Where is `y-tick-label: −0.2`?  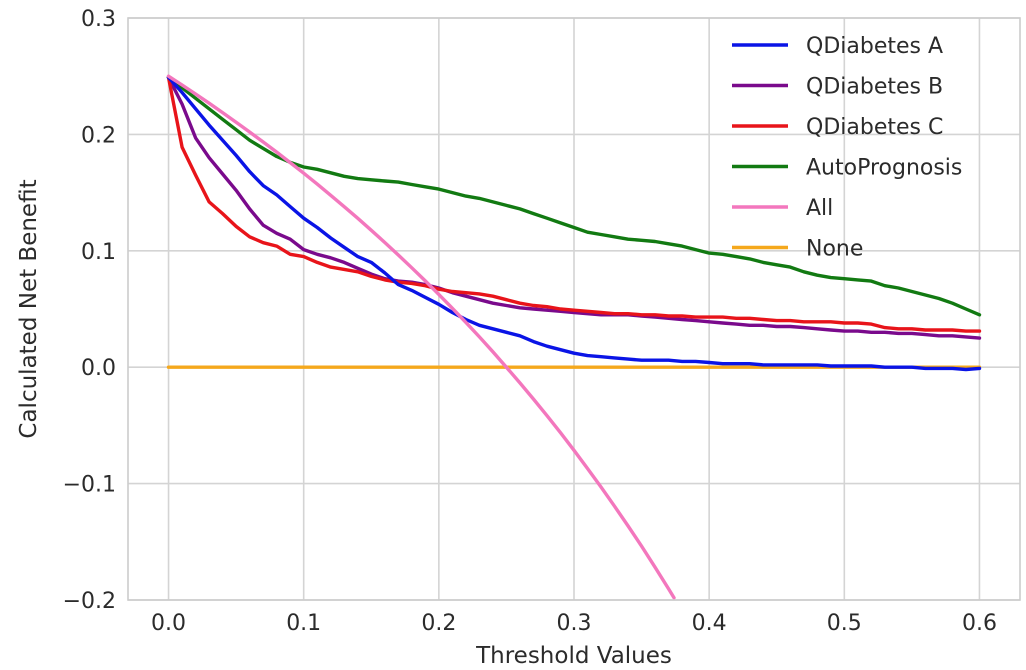 y-tick-label: −0.2 is located at coordinates (89, 601).